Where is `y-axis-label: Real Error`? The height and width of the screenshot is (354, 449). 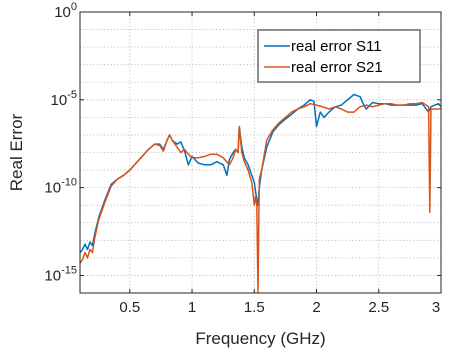
y-axis-label: Real Error is located at coordinates (16, 152).